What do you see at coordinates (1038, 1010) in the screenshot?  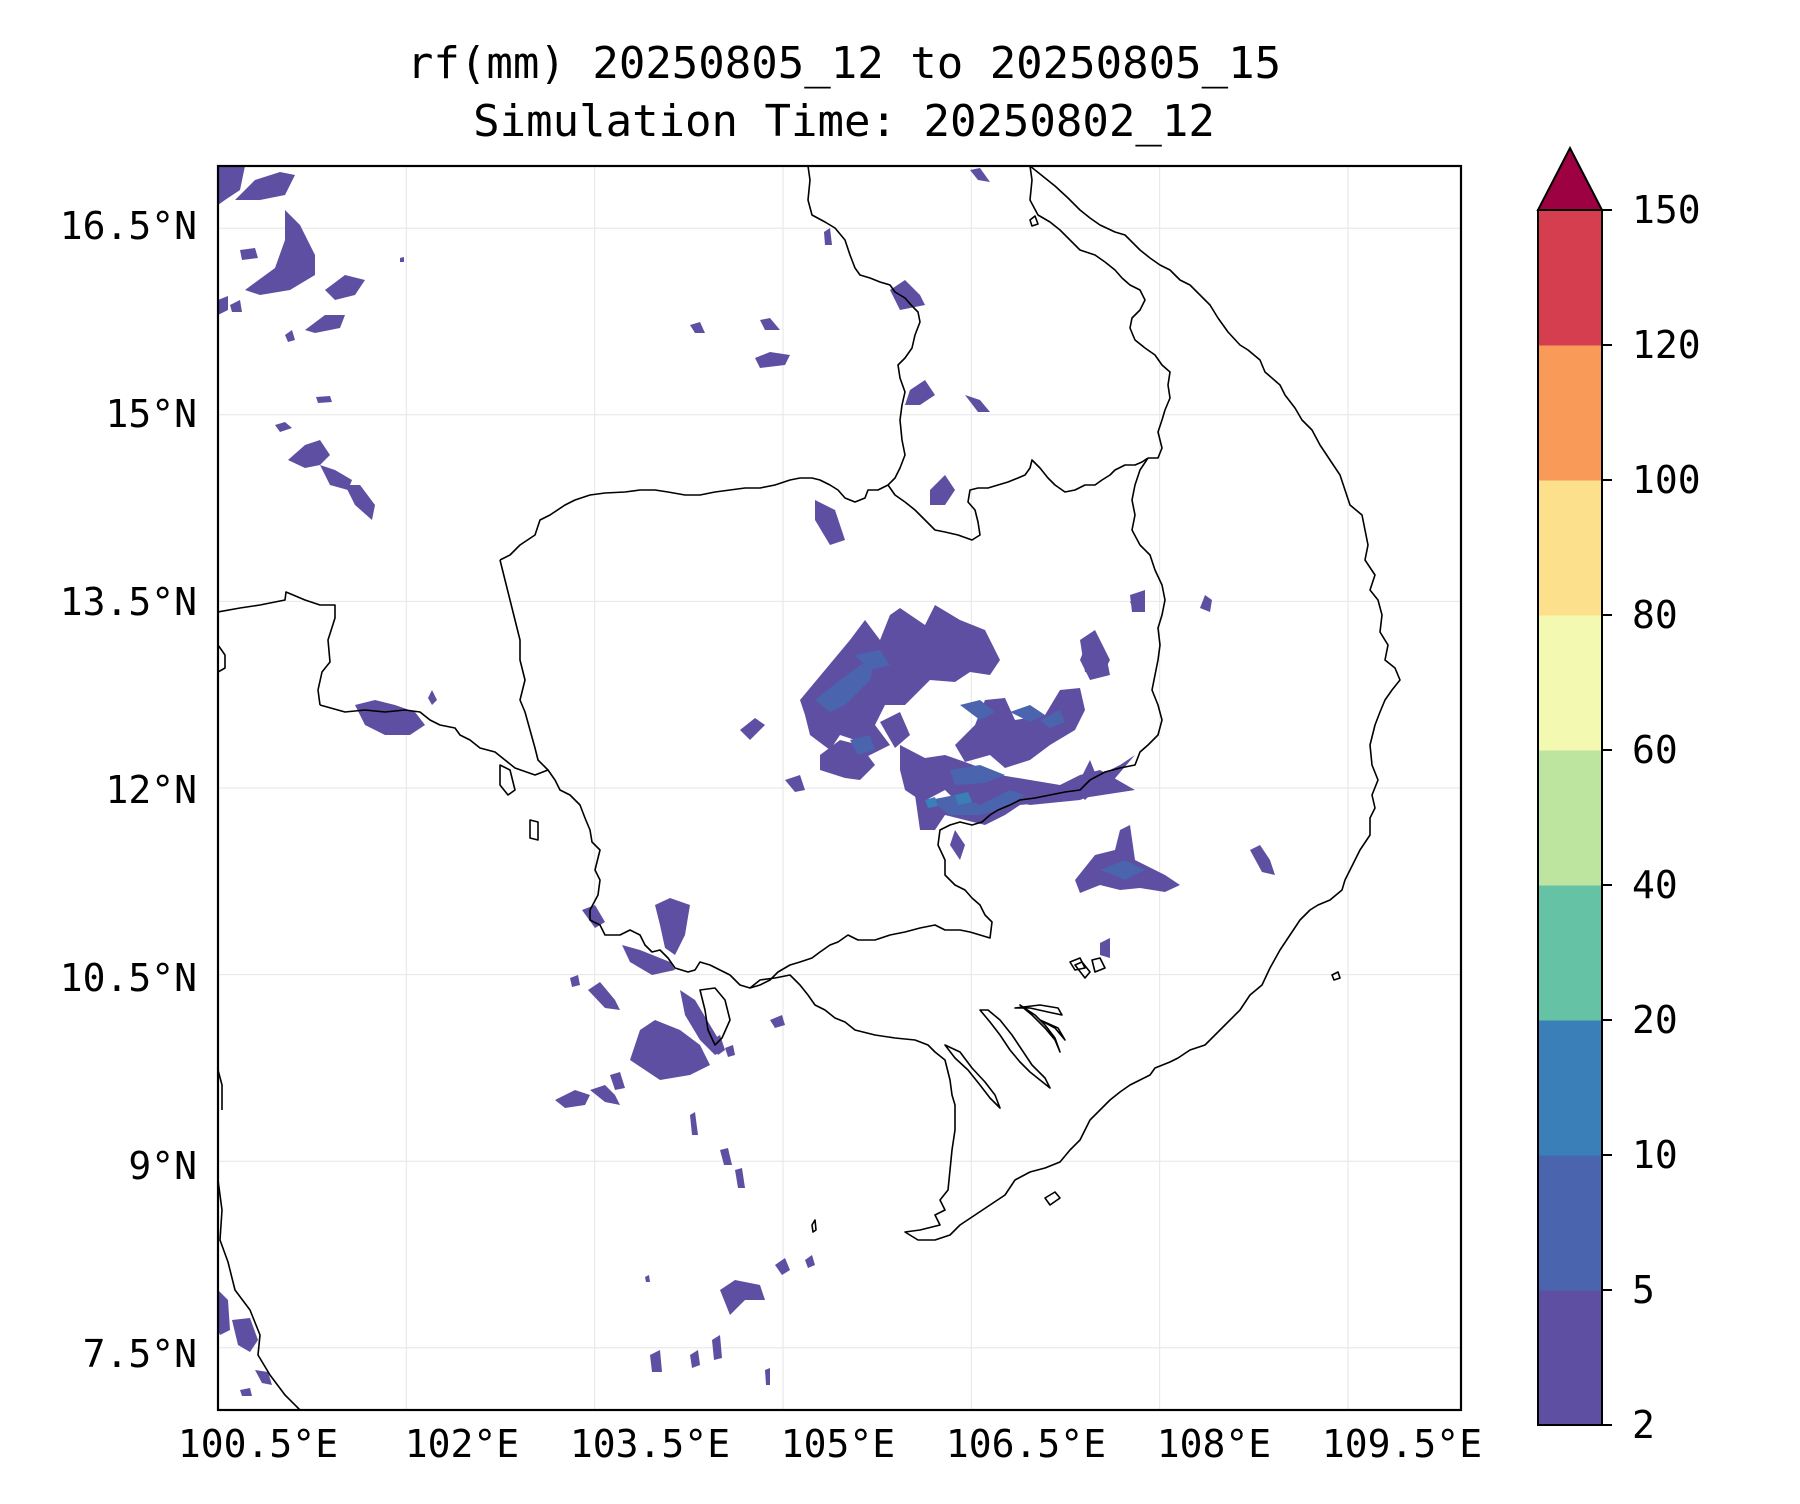 I see `river-delta` at bounding box center [1038, 1010].